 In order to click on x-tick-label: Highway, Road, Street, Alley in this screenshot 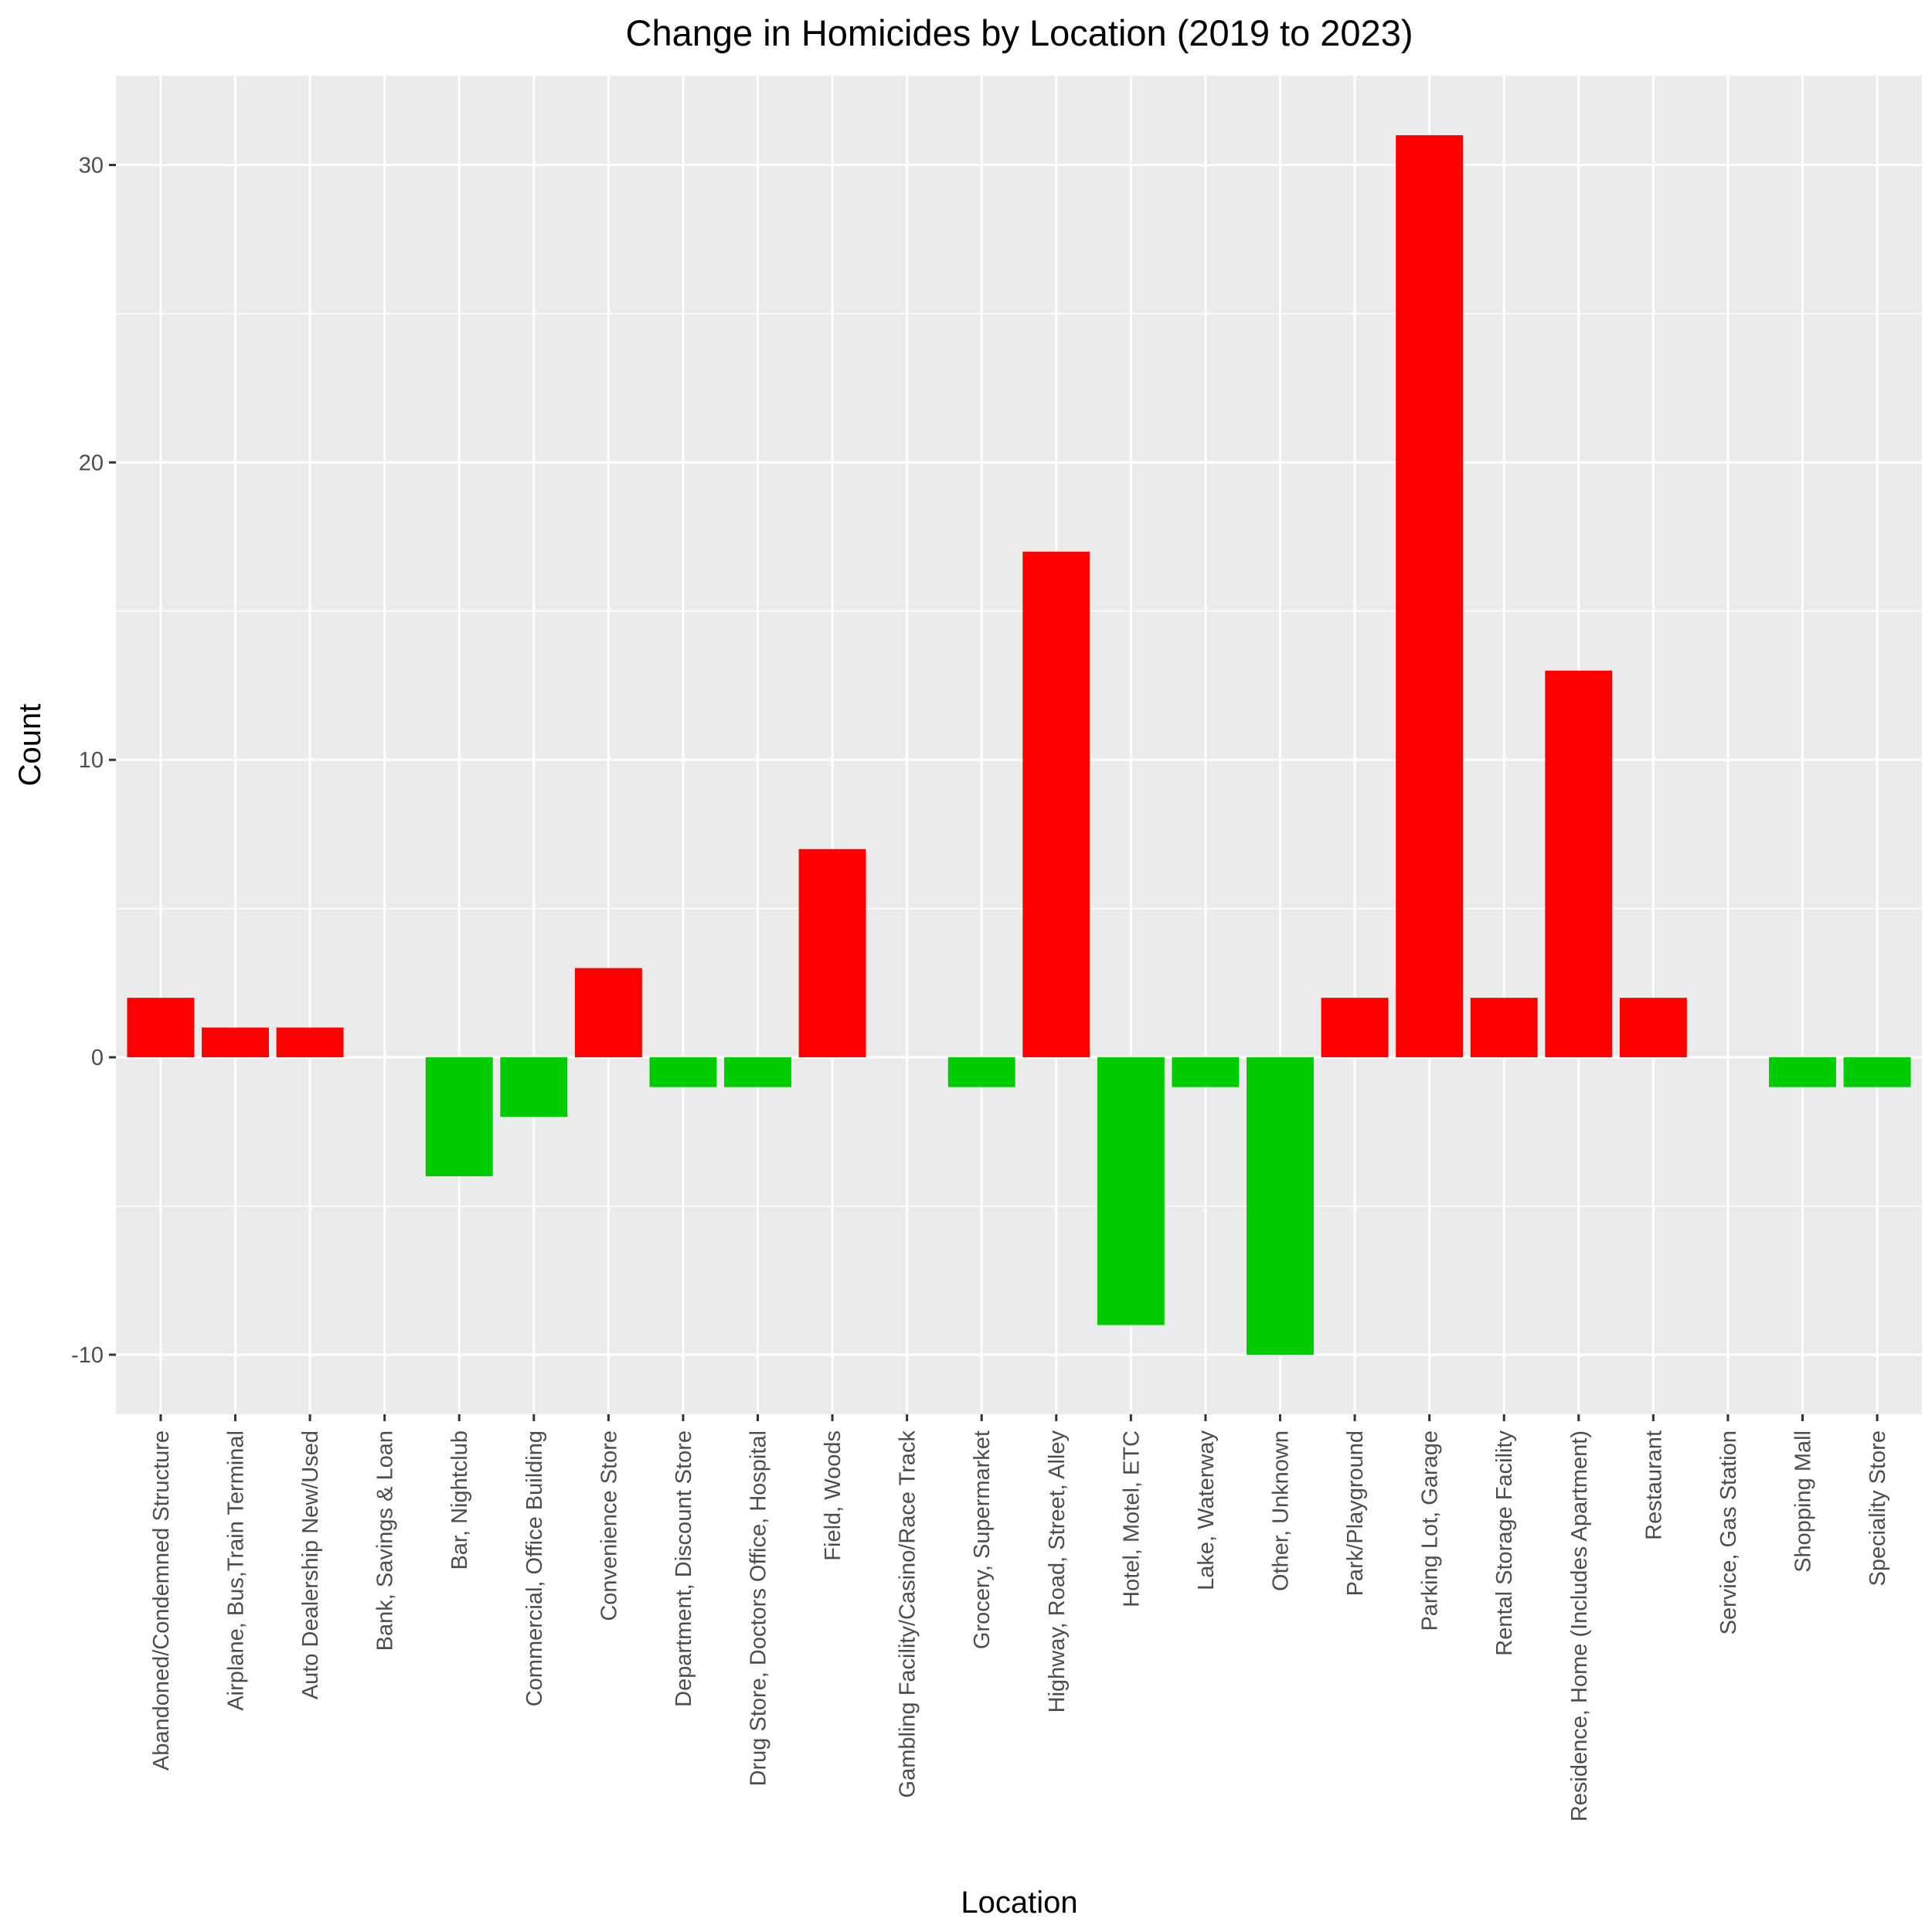, I will do `click(1057, 1572)`.